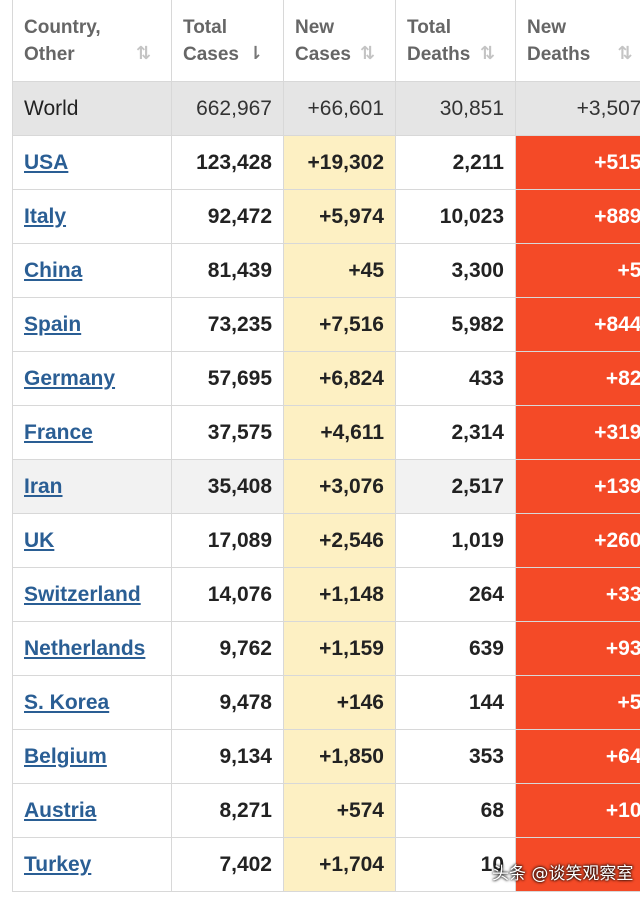  What do you see at coordinates (559, 40) in the screenshot?
I see `header-new-deaths-label: New Deaths` at bounding box center [559, 40].